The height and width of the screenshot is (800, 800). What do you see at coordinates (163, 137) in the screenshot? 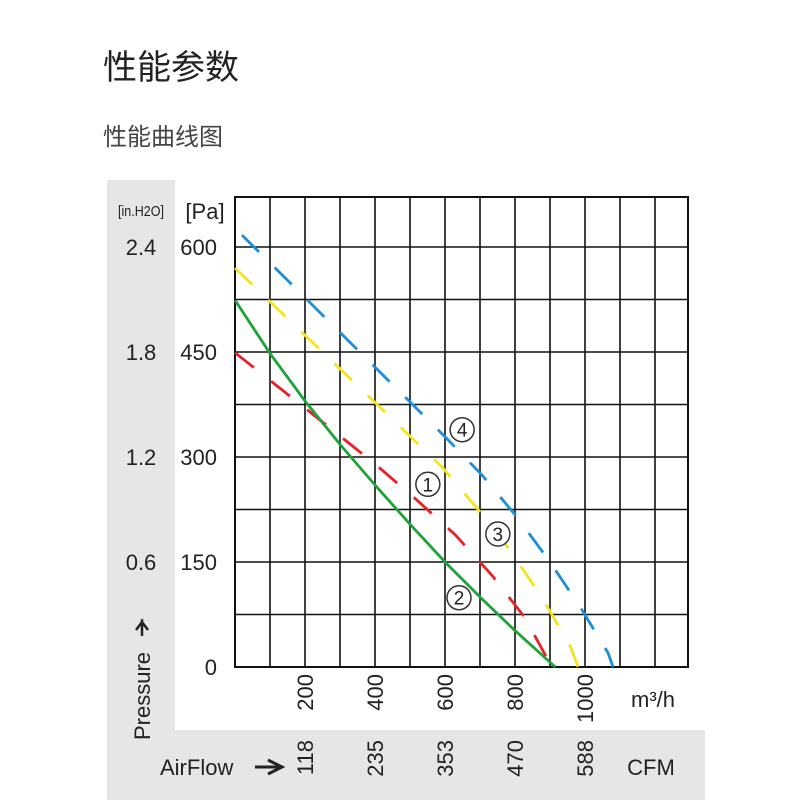
I see `chart-heading: 性能曲线图` at bounding box center [163, 137].